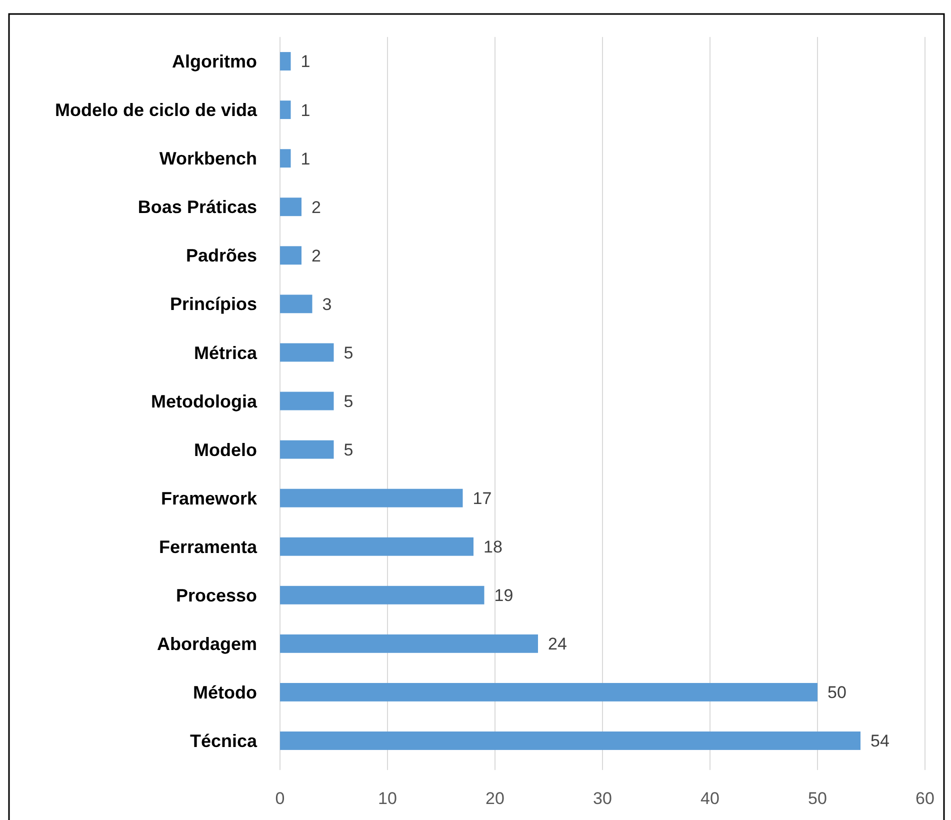 The width and height of the screenshot is (951, 820). I want to click on x-tick-label: 0, so click(280, 798).